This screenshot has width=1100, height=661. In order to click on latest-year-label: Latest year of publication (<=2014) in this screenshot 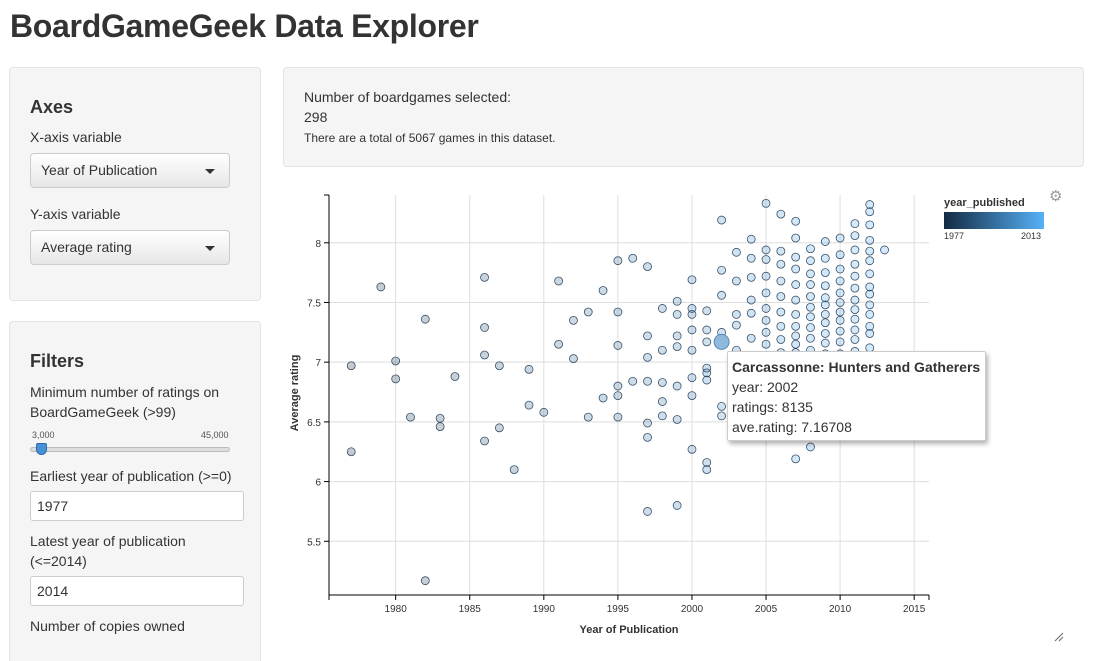, I will do `click(108, 551)`.